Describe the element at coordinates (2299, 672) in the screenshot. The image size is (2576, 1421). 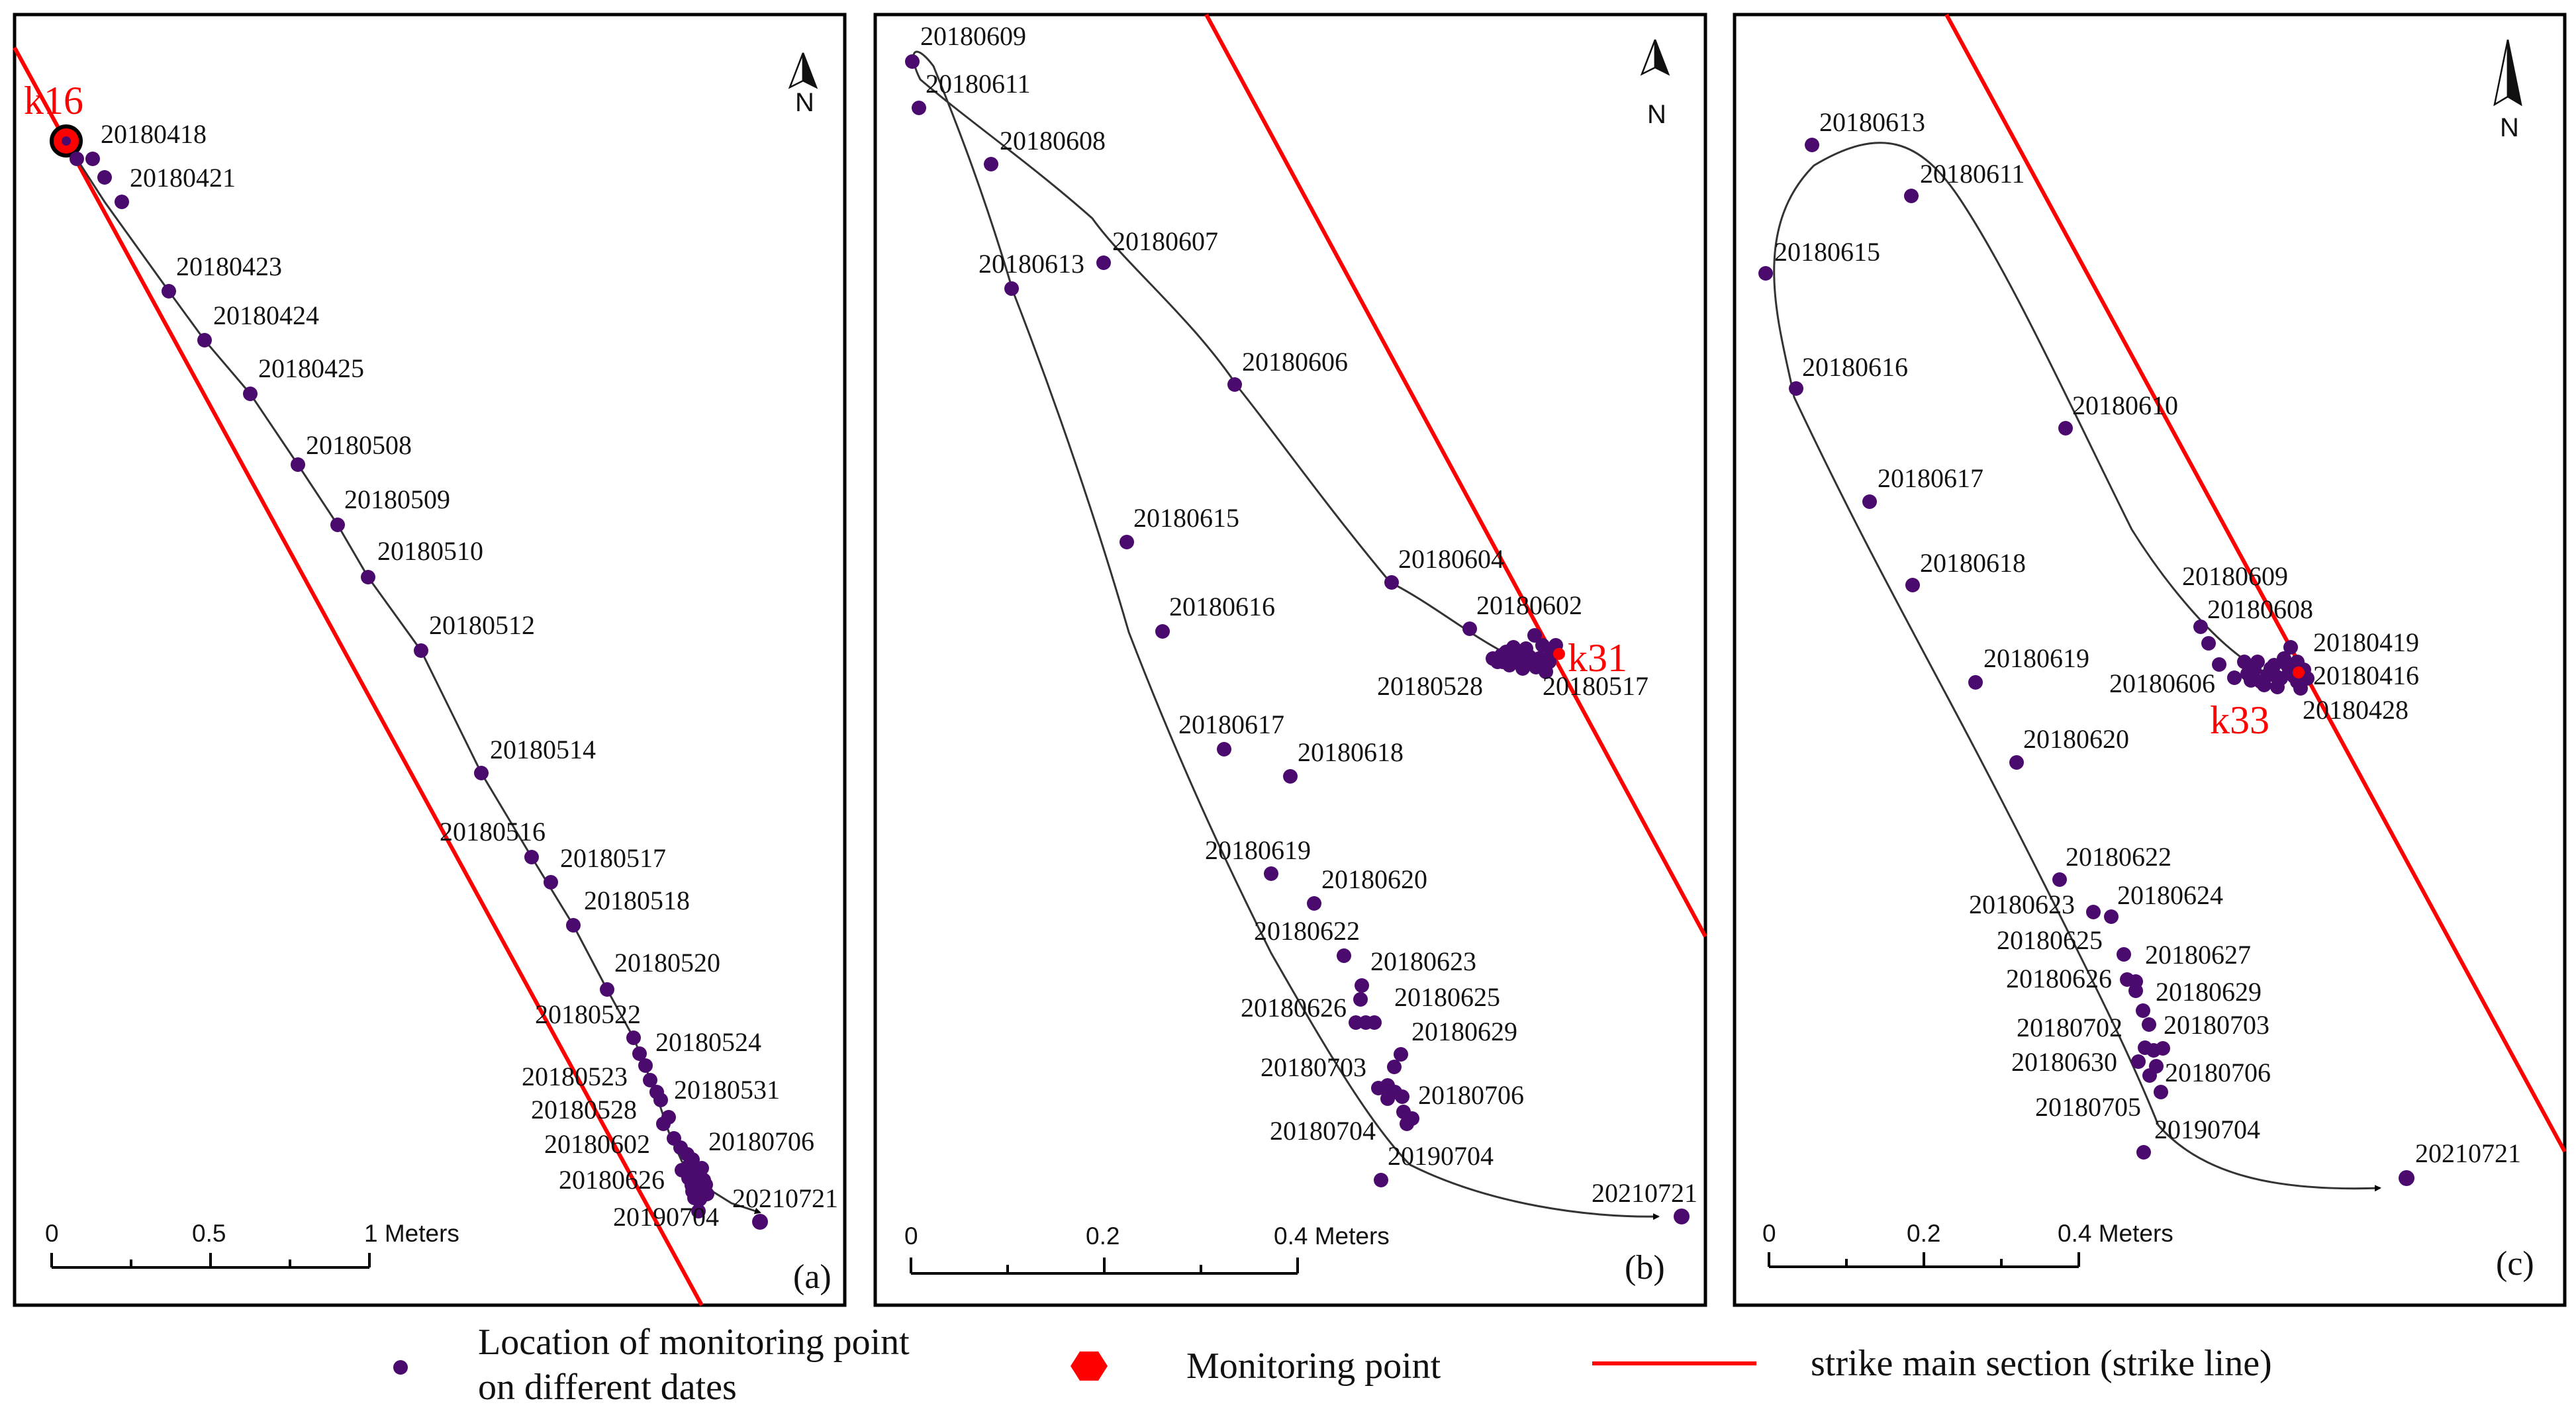
I see `panel-c-monitoring-point-dot` at that location.